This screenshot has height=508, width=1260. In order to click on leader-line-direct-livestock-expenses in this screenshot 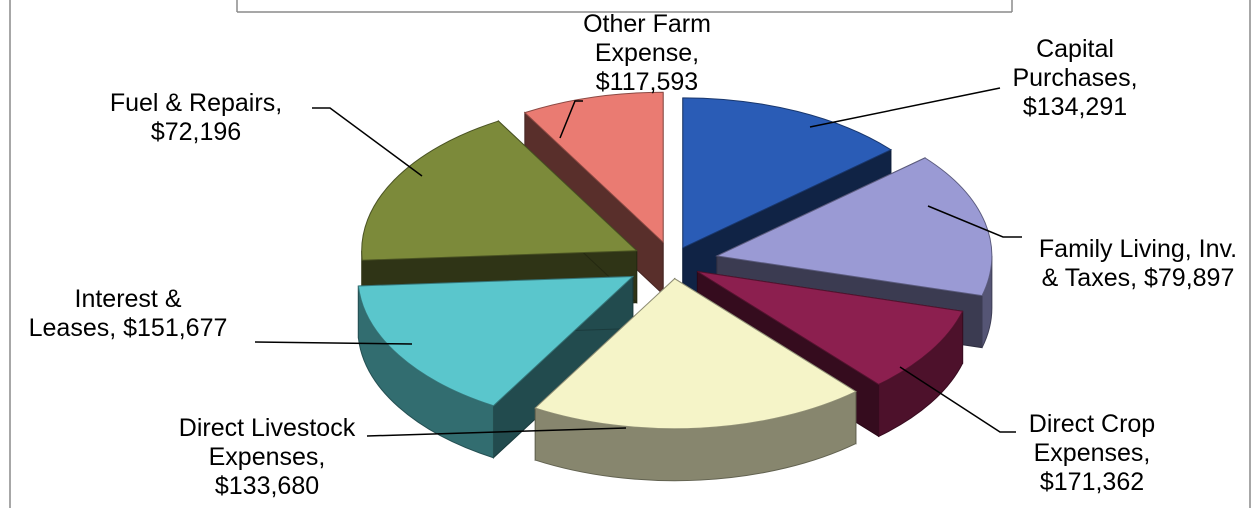, I will do `click(496, 432)`.